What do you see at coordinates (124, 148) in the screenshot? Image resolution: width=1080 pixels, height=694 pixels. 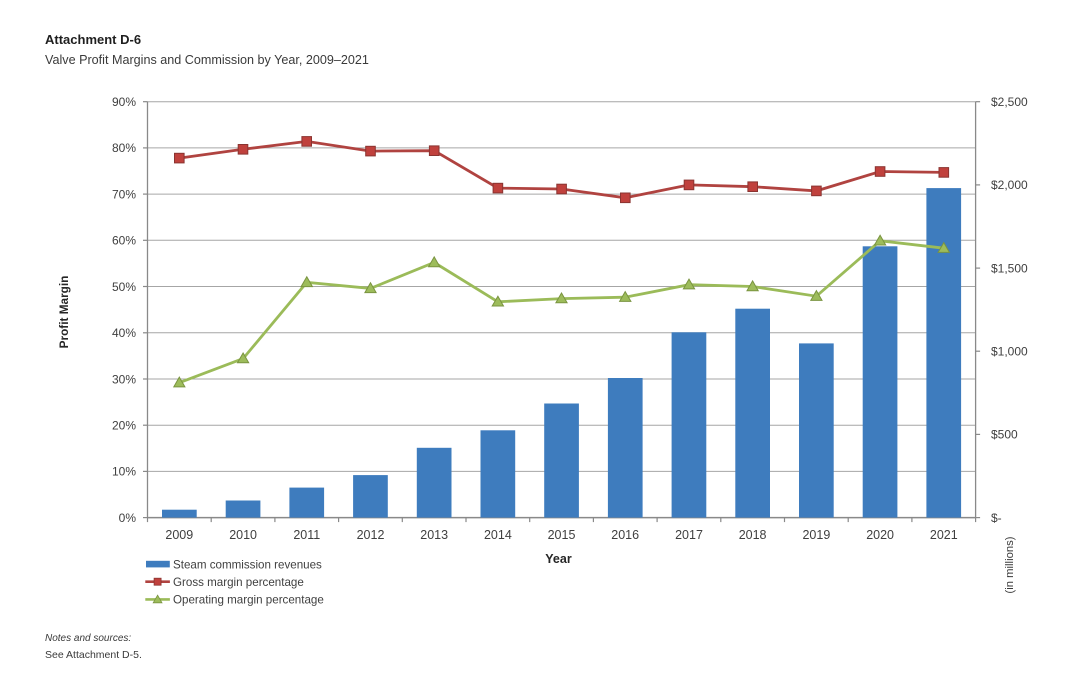 I see `svg-text: 80%` at bounding box center [124, 148].